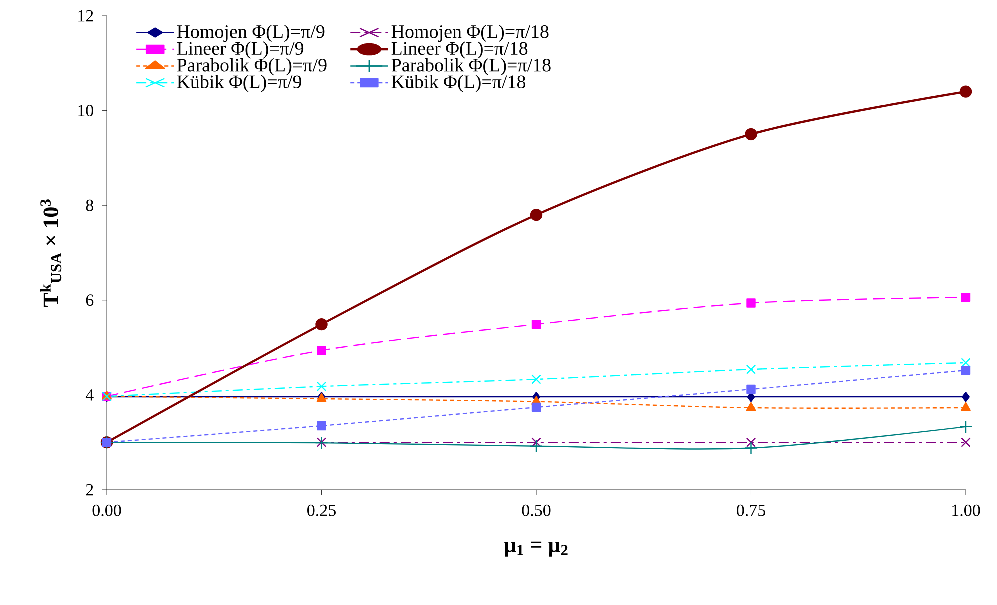 The image size is (997, 605). Describe the element at coordinates (107, 510) in the screenshot. I see `x-tick-label: 0.00` at that location.